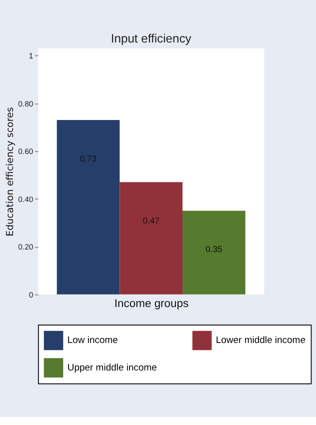 Image resolution: width=316 pixels, height=425 pixels. Describe the element at coordinates (151, 38) in the screenshot. I see `chart-title: Input efficiency` at that location.